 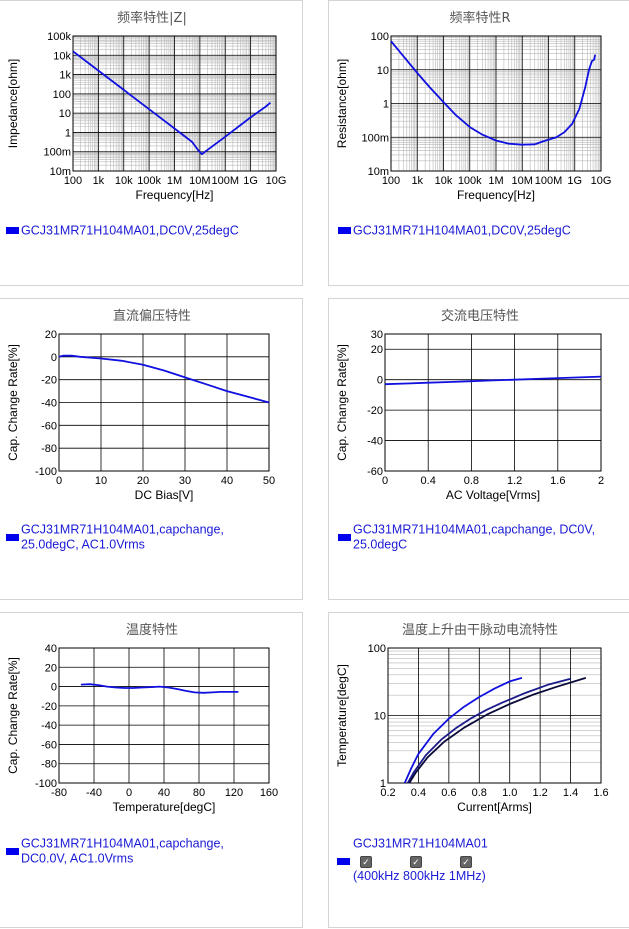 I want to click on freq-label-800khz: 800kHz, so click(x=424, y=876).